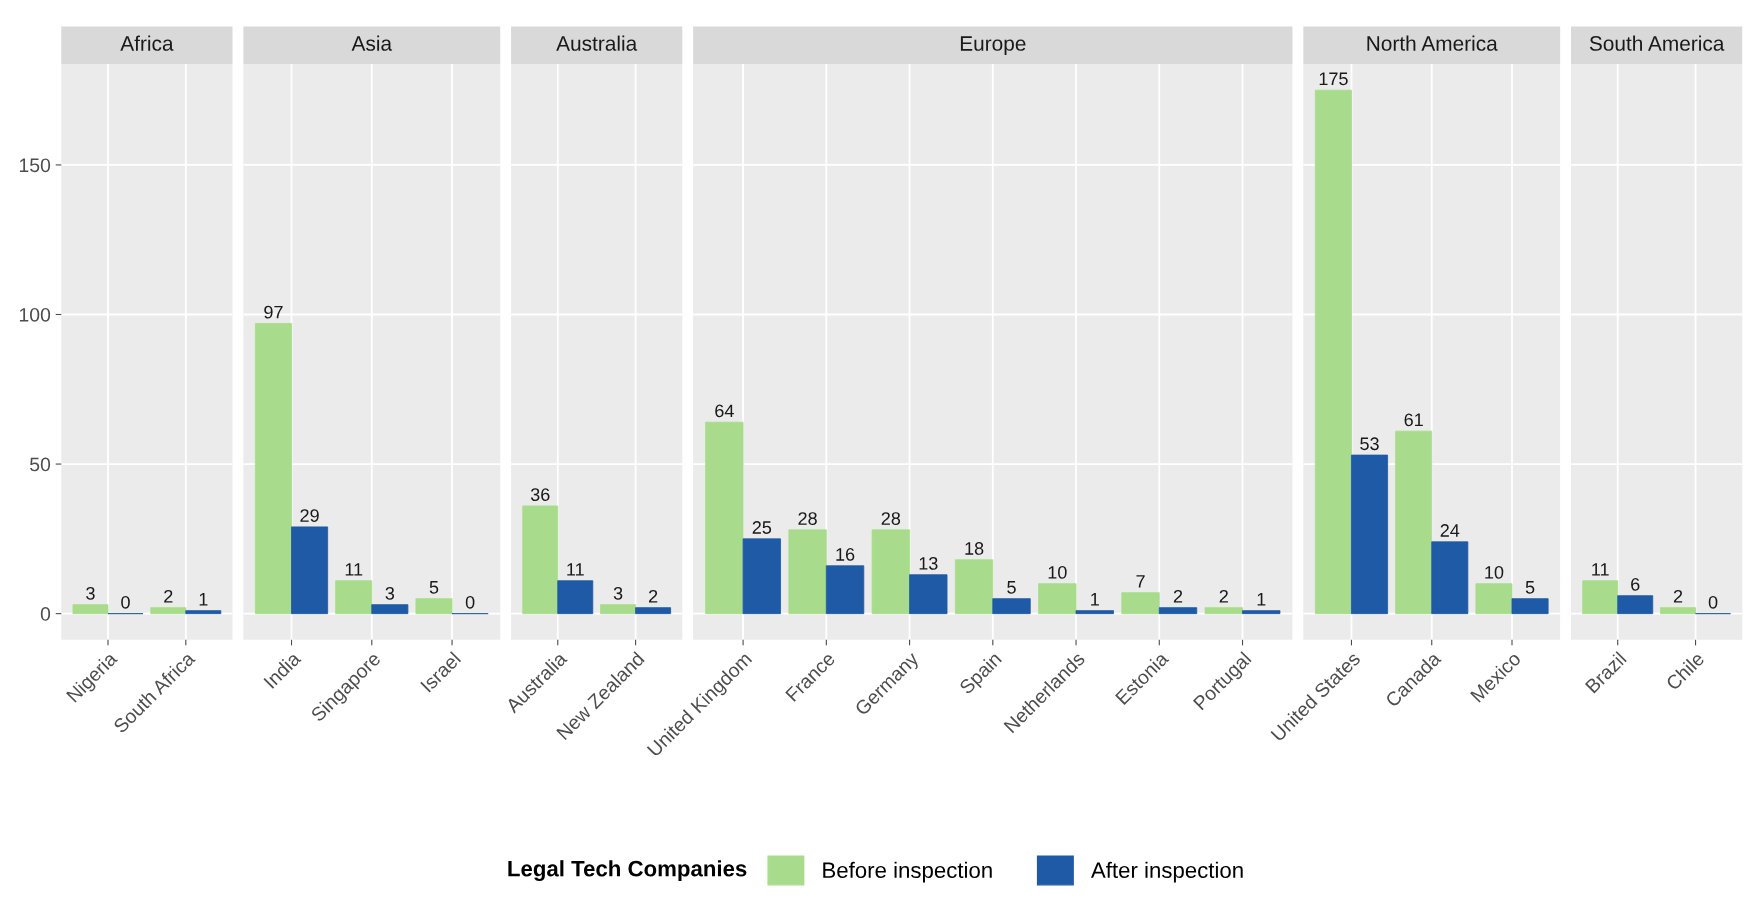 This screenshot has height=914, width=1751. I want to click on data-label: 6, so click(1635, 584).